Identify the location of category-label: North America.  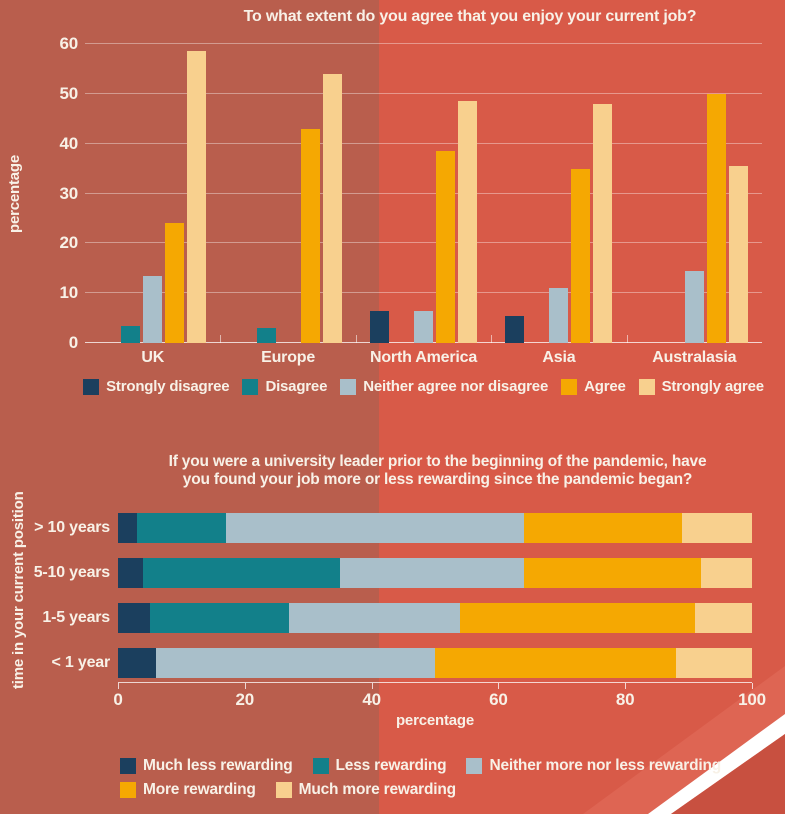
(423, 357).